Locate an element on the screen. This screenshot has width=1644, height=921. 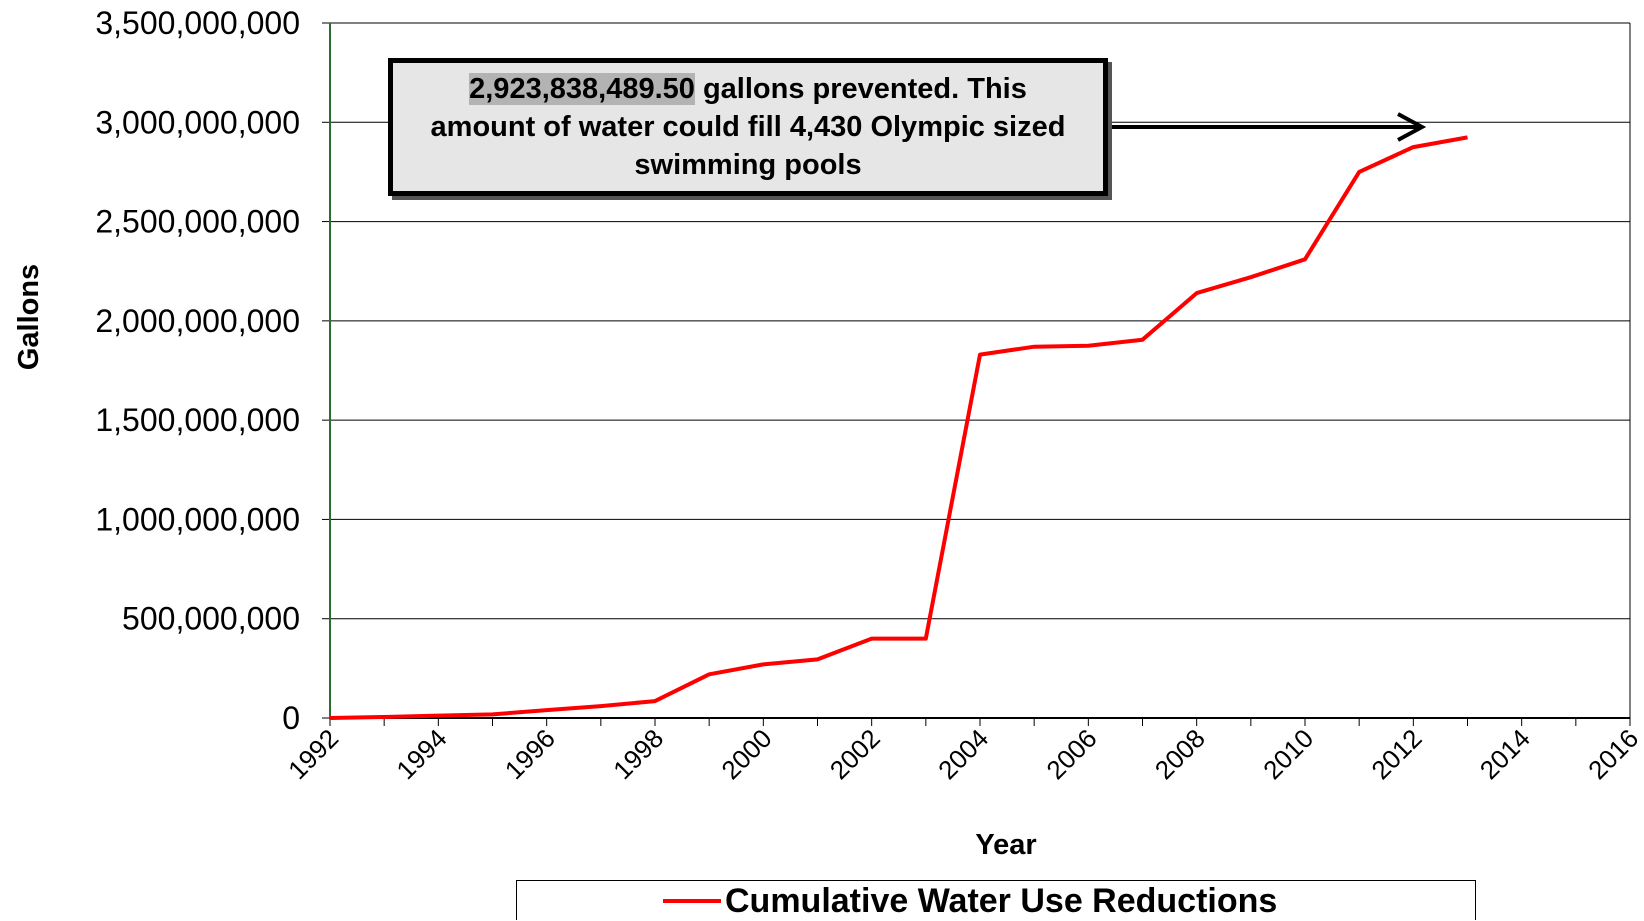
y-axis-title: Gallons is located at coordinates (29, 317).